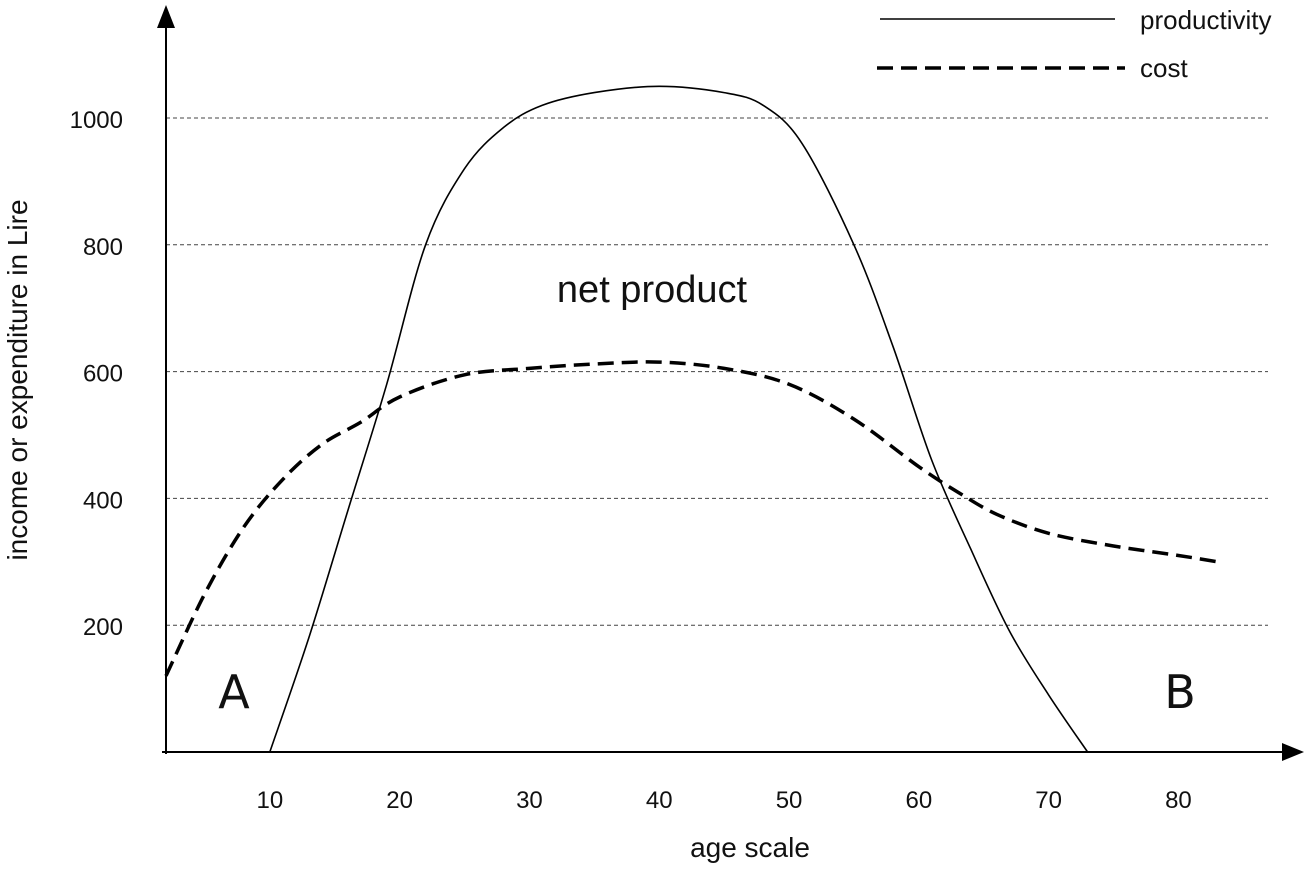  Describe the element at coordinates (1074, 44) in the screenshot. I see `legend: productivity cost` at that location.